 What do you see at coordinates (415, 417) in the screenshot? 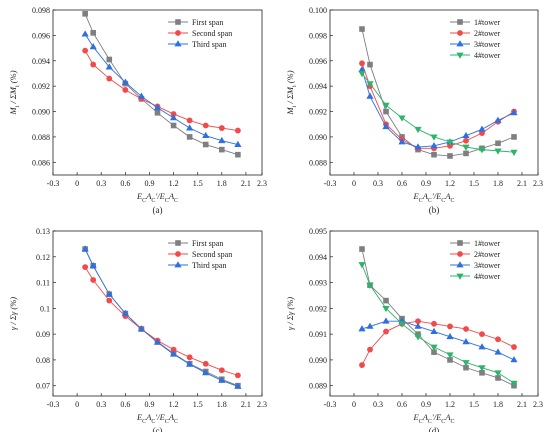
I see `x-axis-label-part: E` at bounding box center [415, 417].